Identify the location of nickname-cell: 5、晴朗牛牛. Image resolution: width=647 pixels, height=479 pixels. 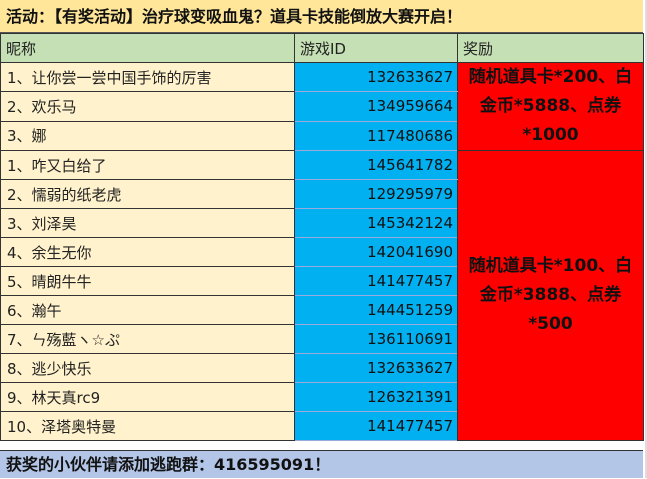
(147, 281).